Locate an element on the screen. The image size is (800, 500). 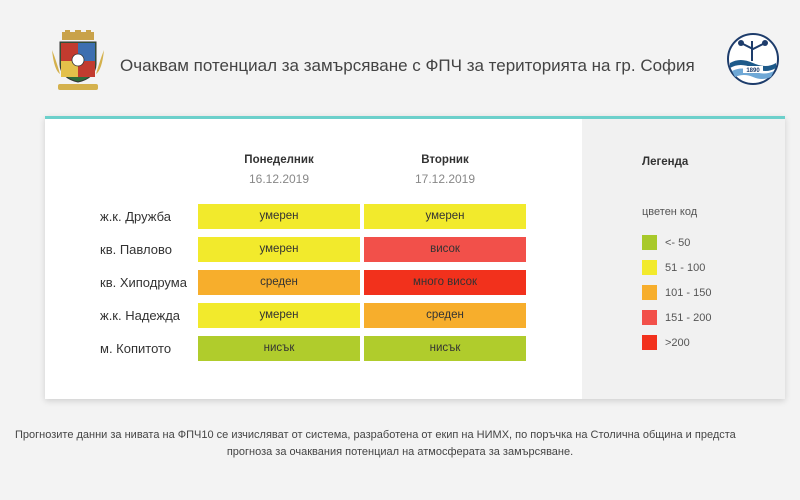
legend-item: <- 50 is located at coordinates (666, 242).